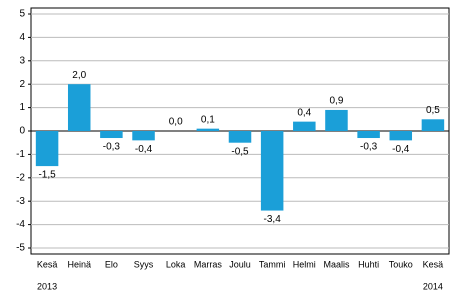 The width and height of the screenshot is (454, 302). Describe the element at coordinates (240, 264) in the screenshot. I see `x-tick-label: Joulu` at that location.